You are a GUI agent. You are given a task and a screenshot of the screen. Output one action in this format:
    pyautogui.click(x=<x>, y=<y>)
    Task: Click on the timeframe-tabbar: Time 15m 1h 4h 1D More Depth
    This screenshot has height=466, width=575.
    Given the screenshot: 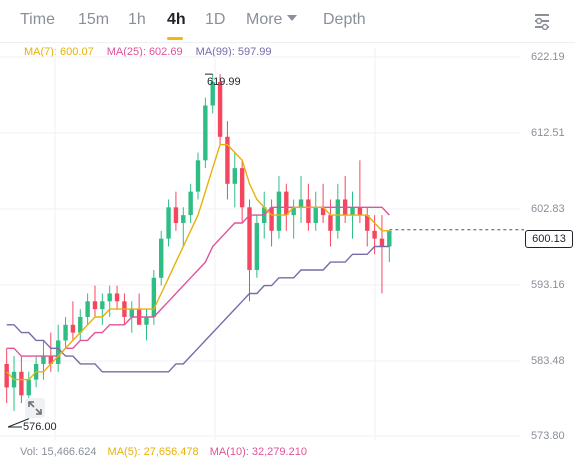 What is the action you would take?
    pyautogui.click(x=287, y=21)
    